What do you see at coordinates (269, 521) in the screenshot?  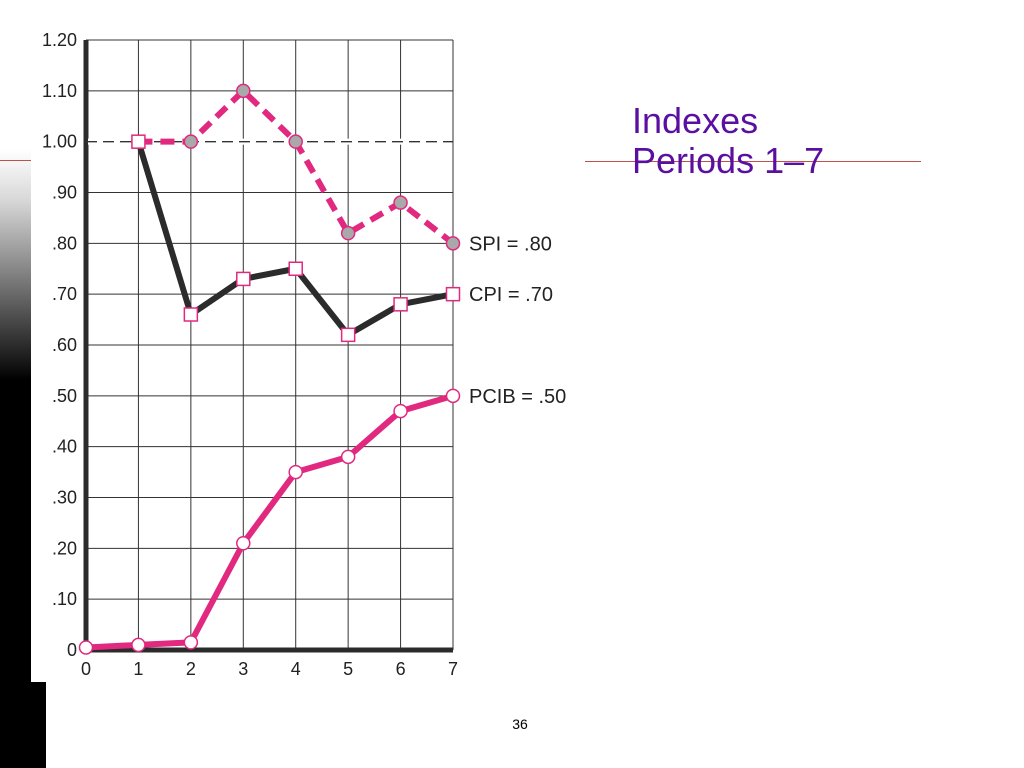 I see `series-line` at bounding box center [269, 521].